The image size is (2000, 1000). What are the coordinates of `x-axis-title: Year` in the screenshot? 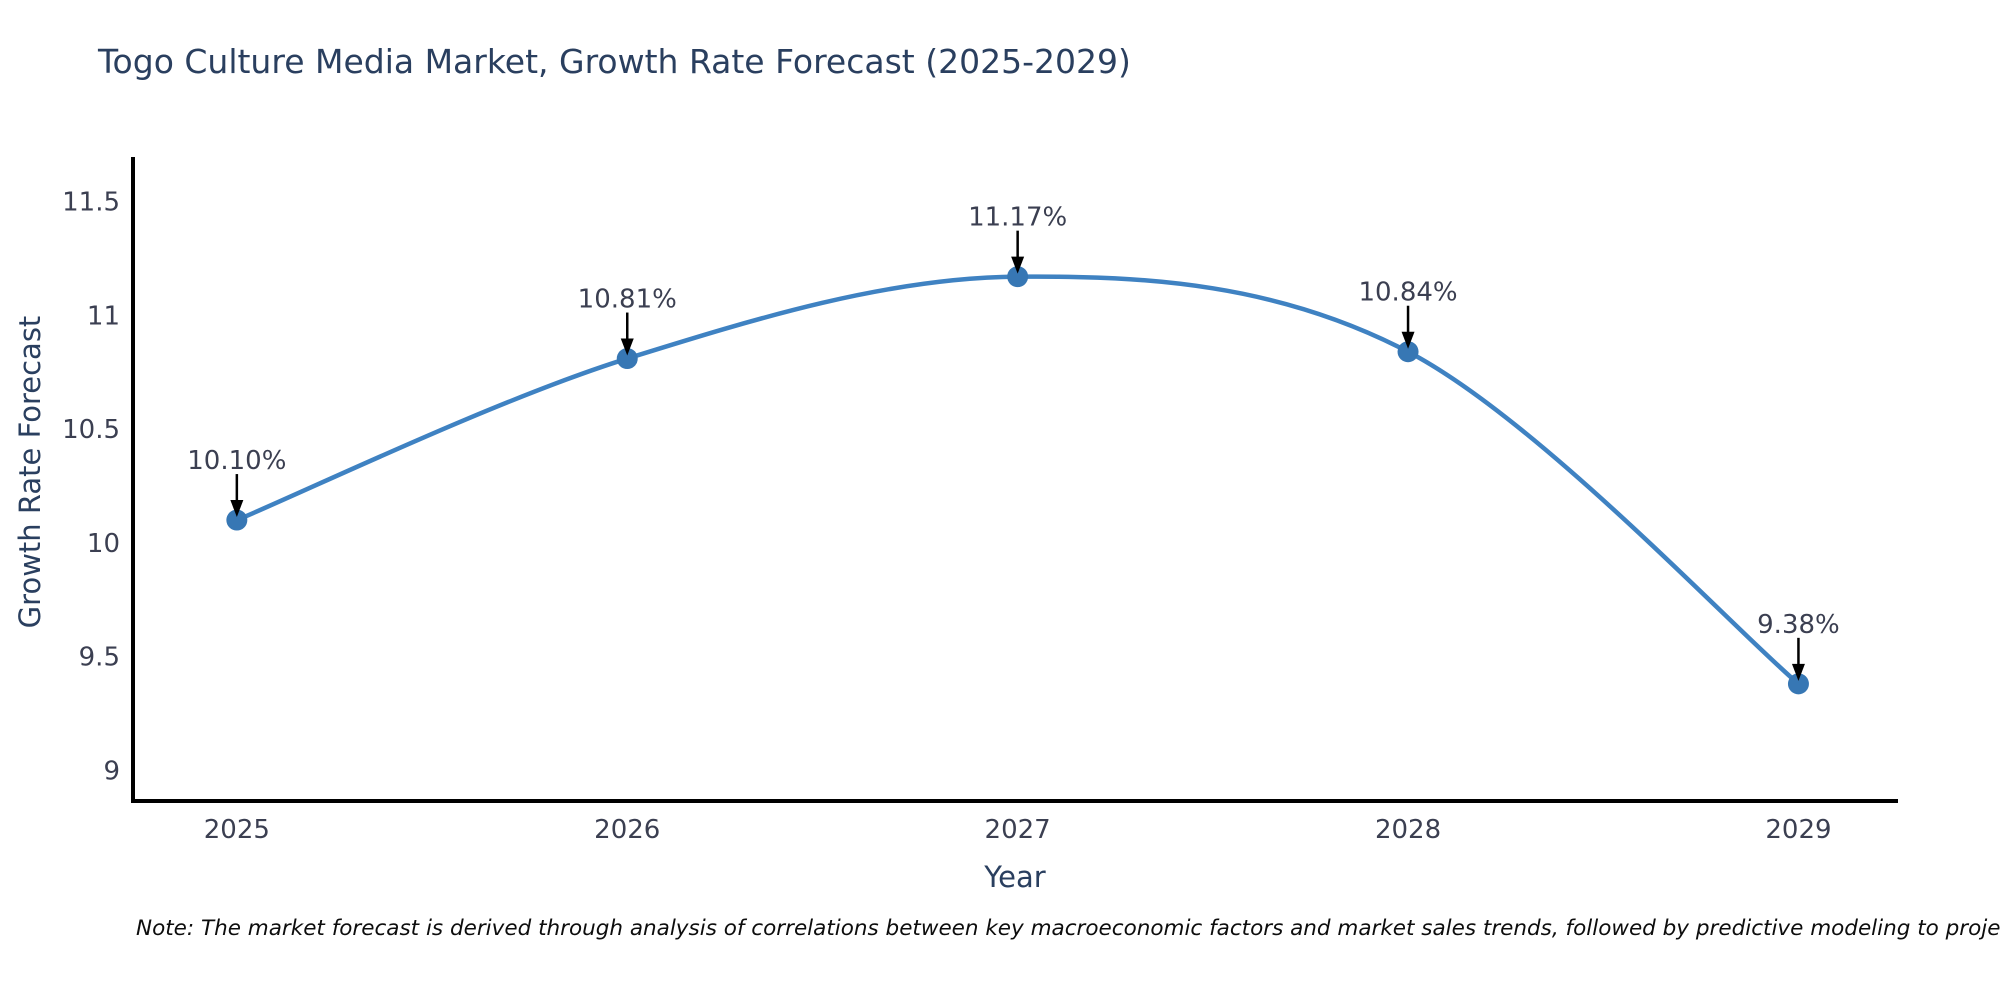 It's located at (1015, 877).